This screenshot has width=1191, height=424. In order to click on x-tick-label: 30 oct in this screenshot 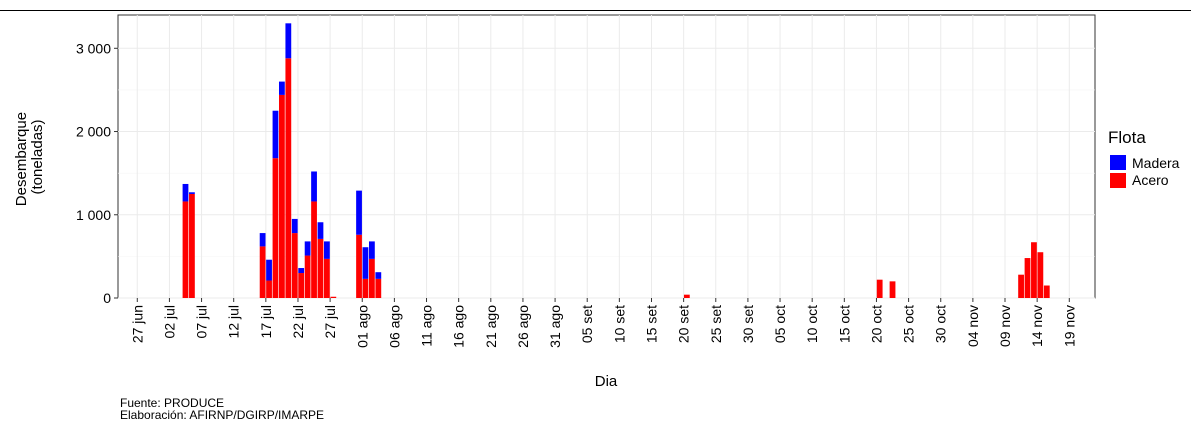, I will do `click(941, 324)`.